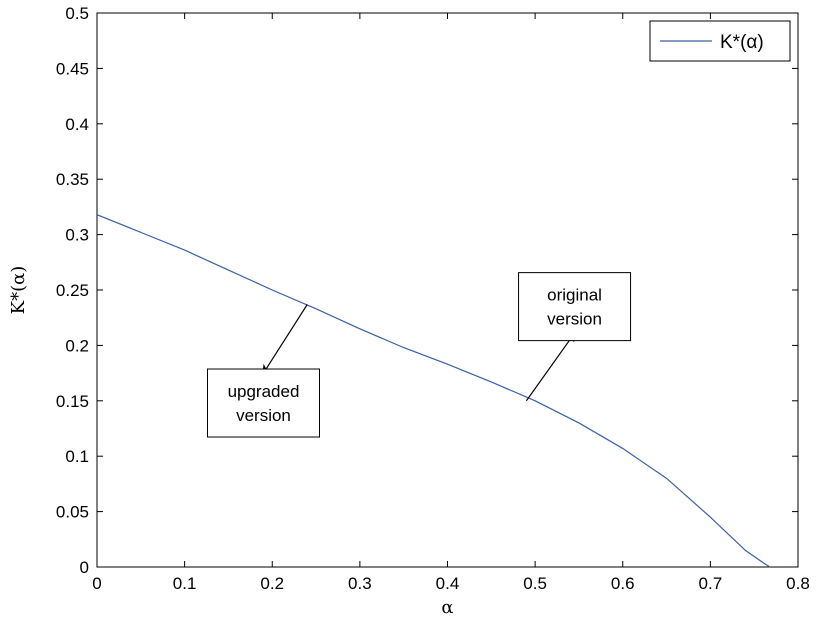 This screenshot has width=818, height=623. Describe the element at coordinates (711, 583) in the screenshot. I see `x-tick-label: 0.7` at that location.